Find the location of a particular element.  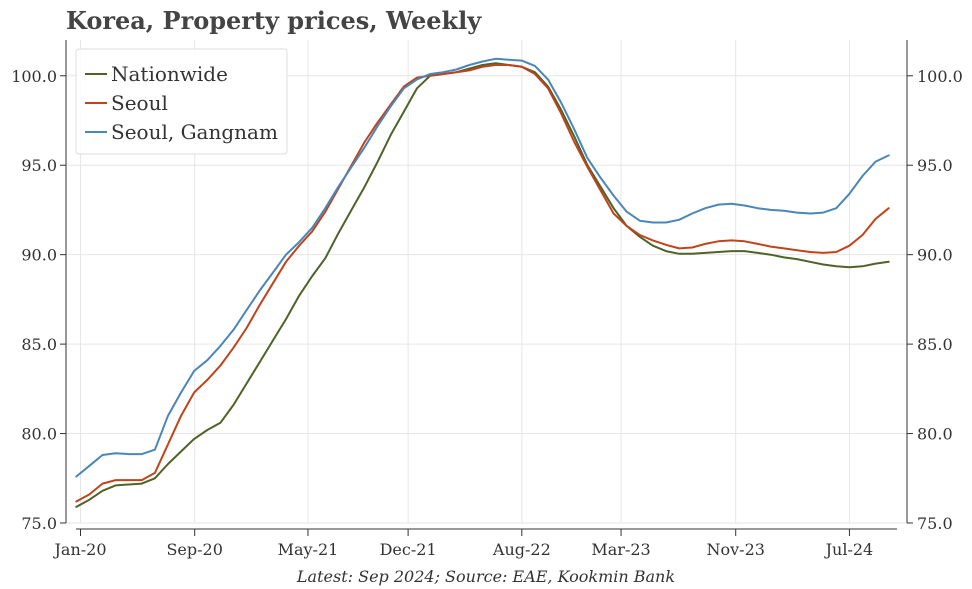

y-tick-label-right: 80.0 is located at coordinates (935, 434).